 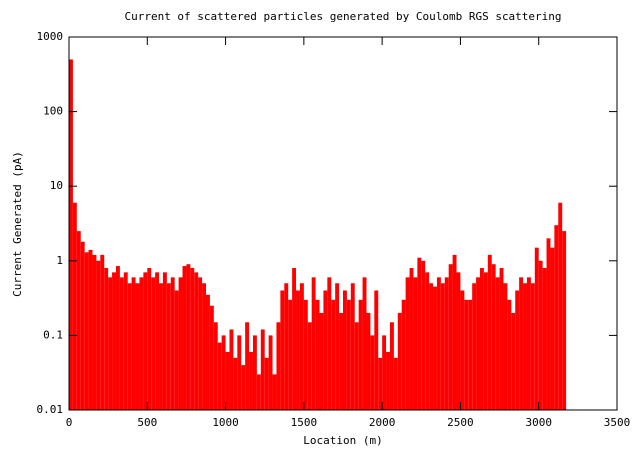 I want to click on x-tick-label: 0, so click(x=69, y=422).